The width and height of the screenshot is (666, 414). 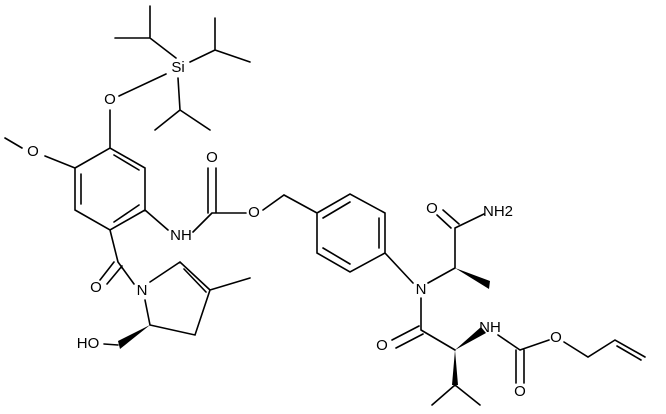 I want to click on atom-label: HO, so click(x=88, y=343).